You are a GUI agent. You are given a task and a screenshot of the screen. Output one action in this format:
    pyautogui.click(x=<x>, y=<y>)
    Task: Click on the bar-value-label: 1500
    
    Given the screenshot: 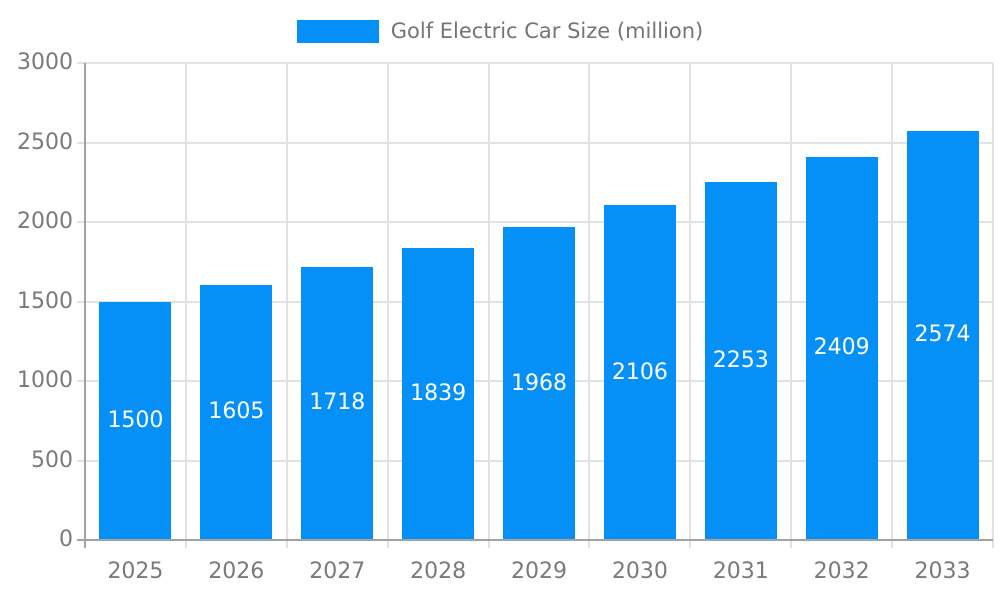 What is the action you would take?
    pyautogui.click(x=135, y=420)
    